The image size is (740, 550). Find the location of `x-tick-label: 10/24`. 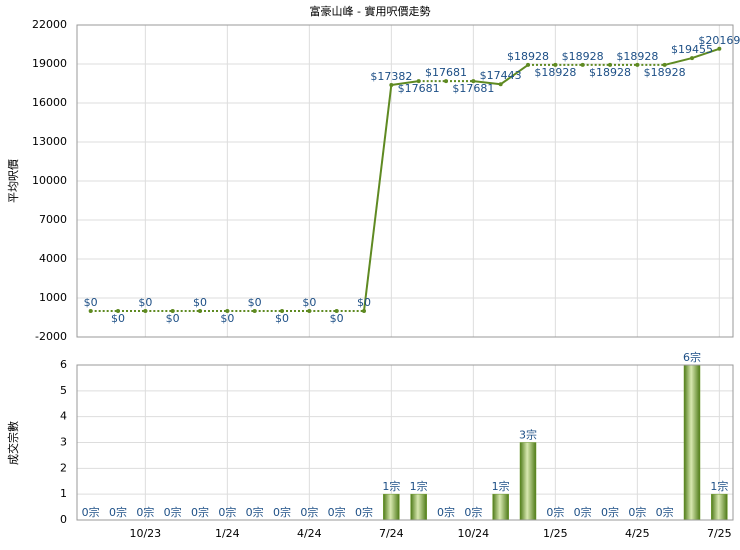

x-tick-label: 10/24 is located at coordinates (473, 533).